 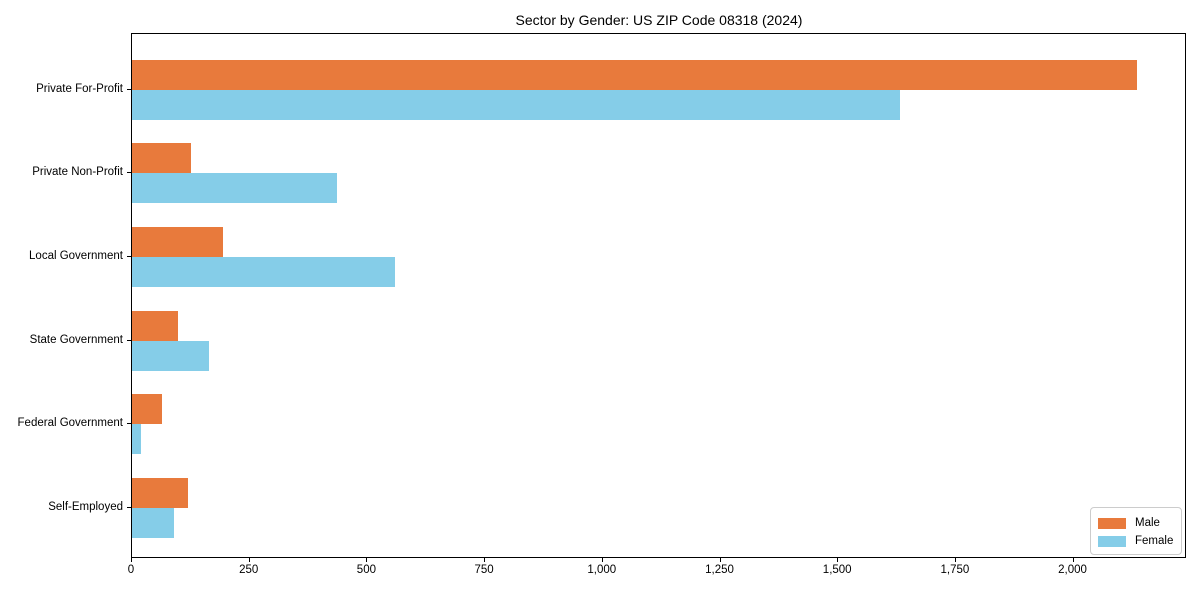 I want to click on ytick-label-private-for-profit: Private For-Profit, so click(x=79, y=88).